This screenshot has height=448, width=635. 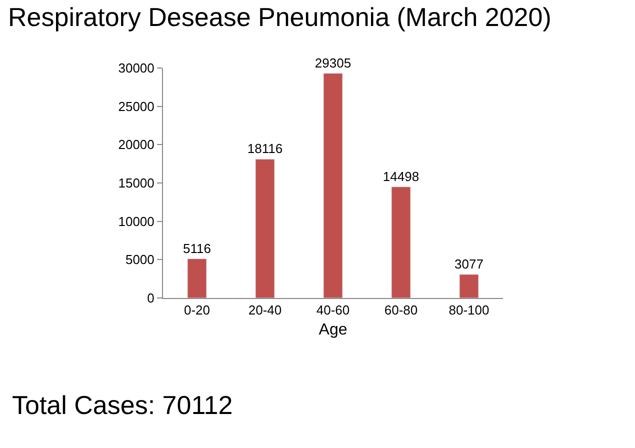 What do you see at coordinates (265, 310) in the screenshot?
I see `x-tick-label: 20-40` at bounding box center [265, 310].